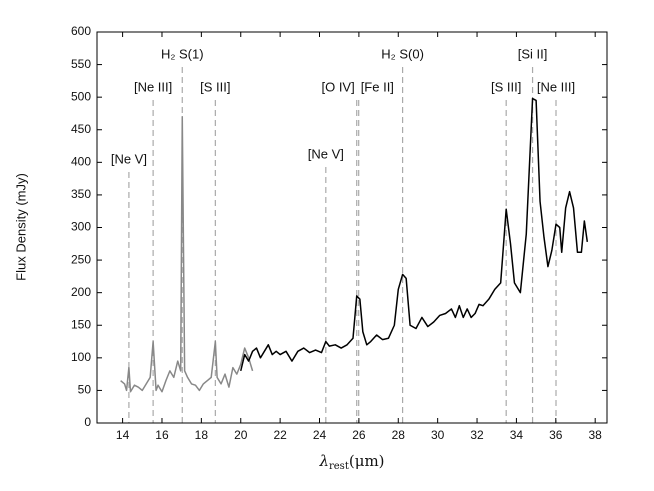  What do you see at coordinates (81, 129) in the screenshot?
I see `y-tick-label: 450` at bounding box center [81, 129].